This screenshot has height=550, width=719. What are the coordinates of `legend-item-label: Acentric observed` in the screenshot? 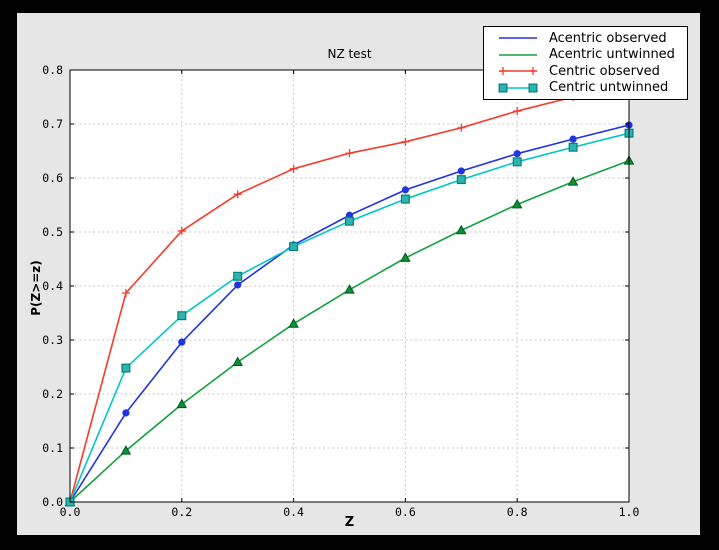 It's located at (608, 38).